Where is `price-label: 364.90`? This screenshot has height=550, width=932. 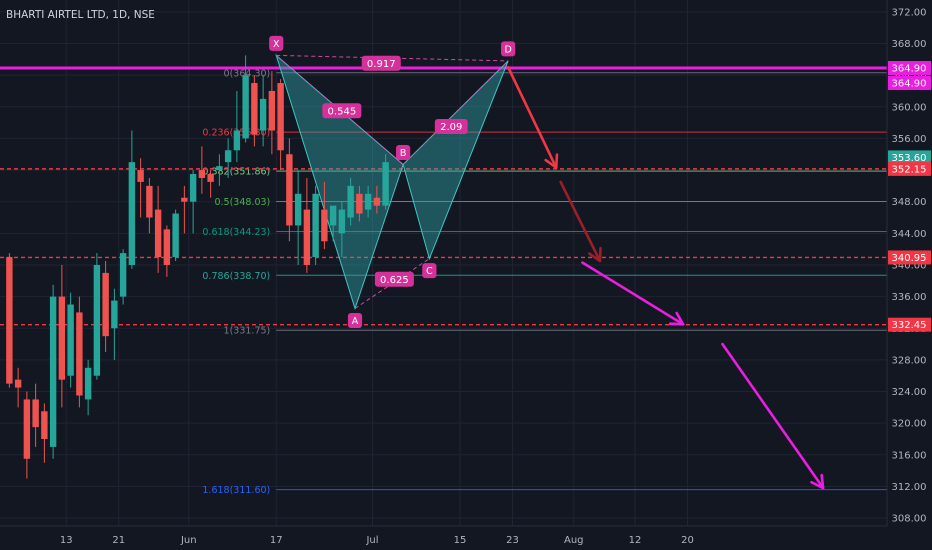
price-label: 364.90 is located at coordinates (909, 69).